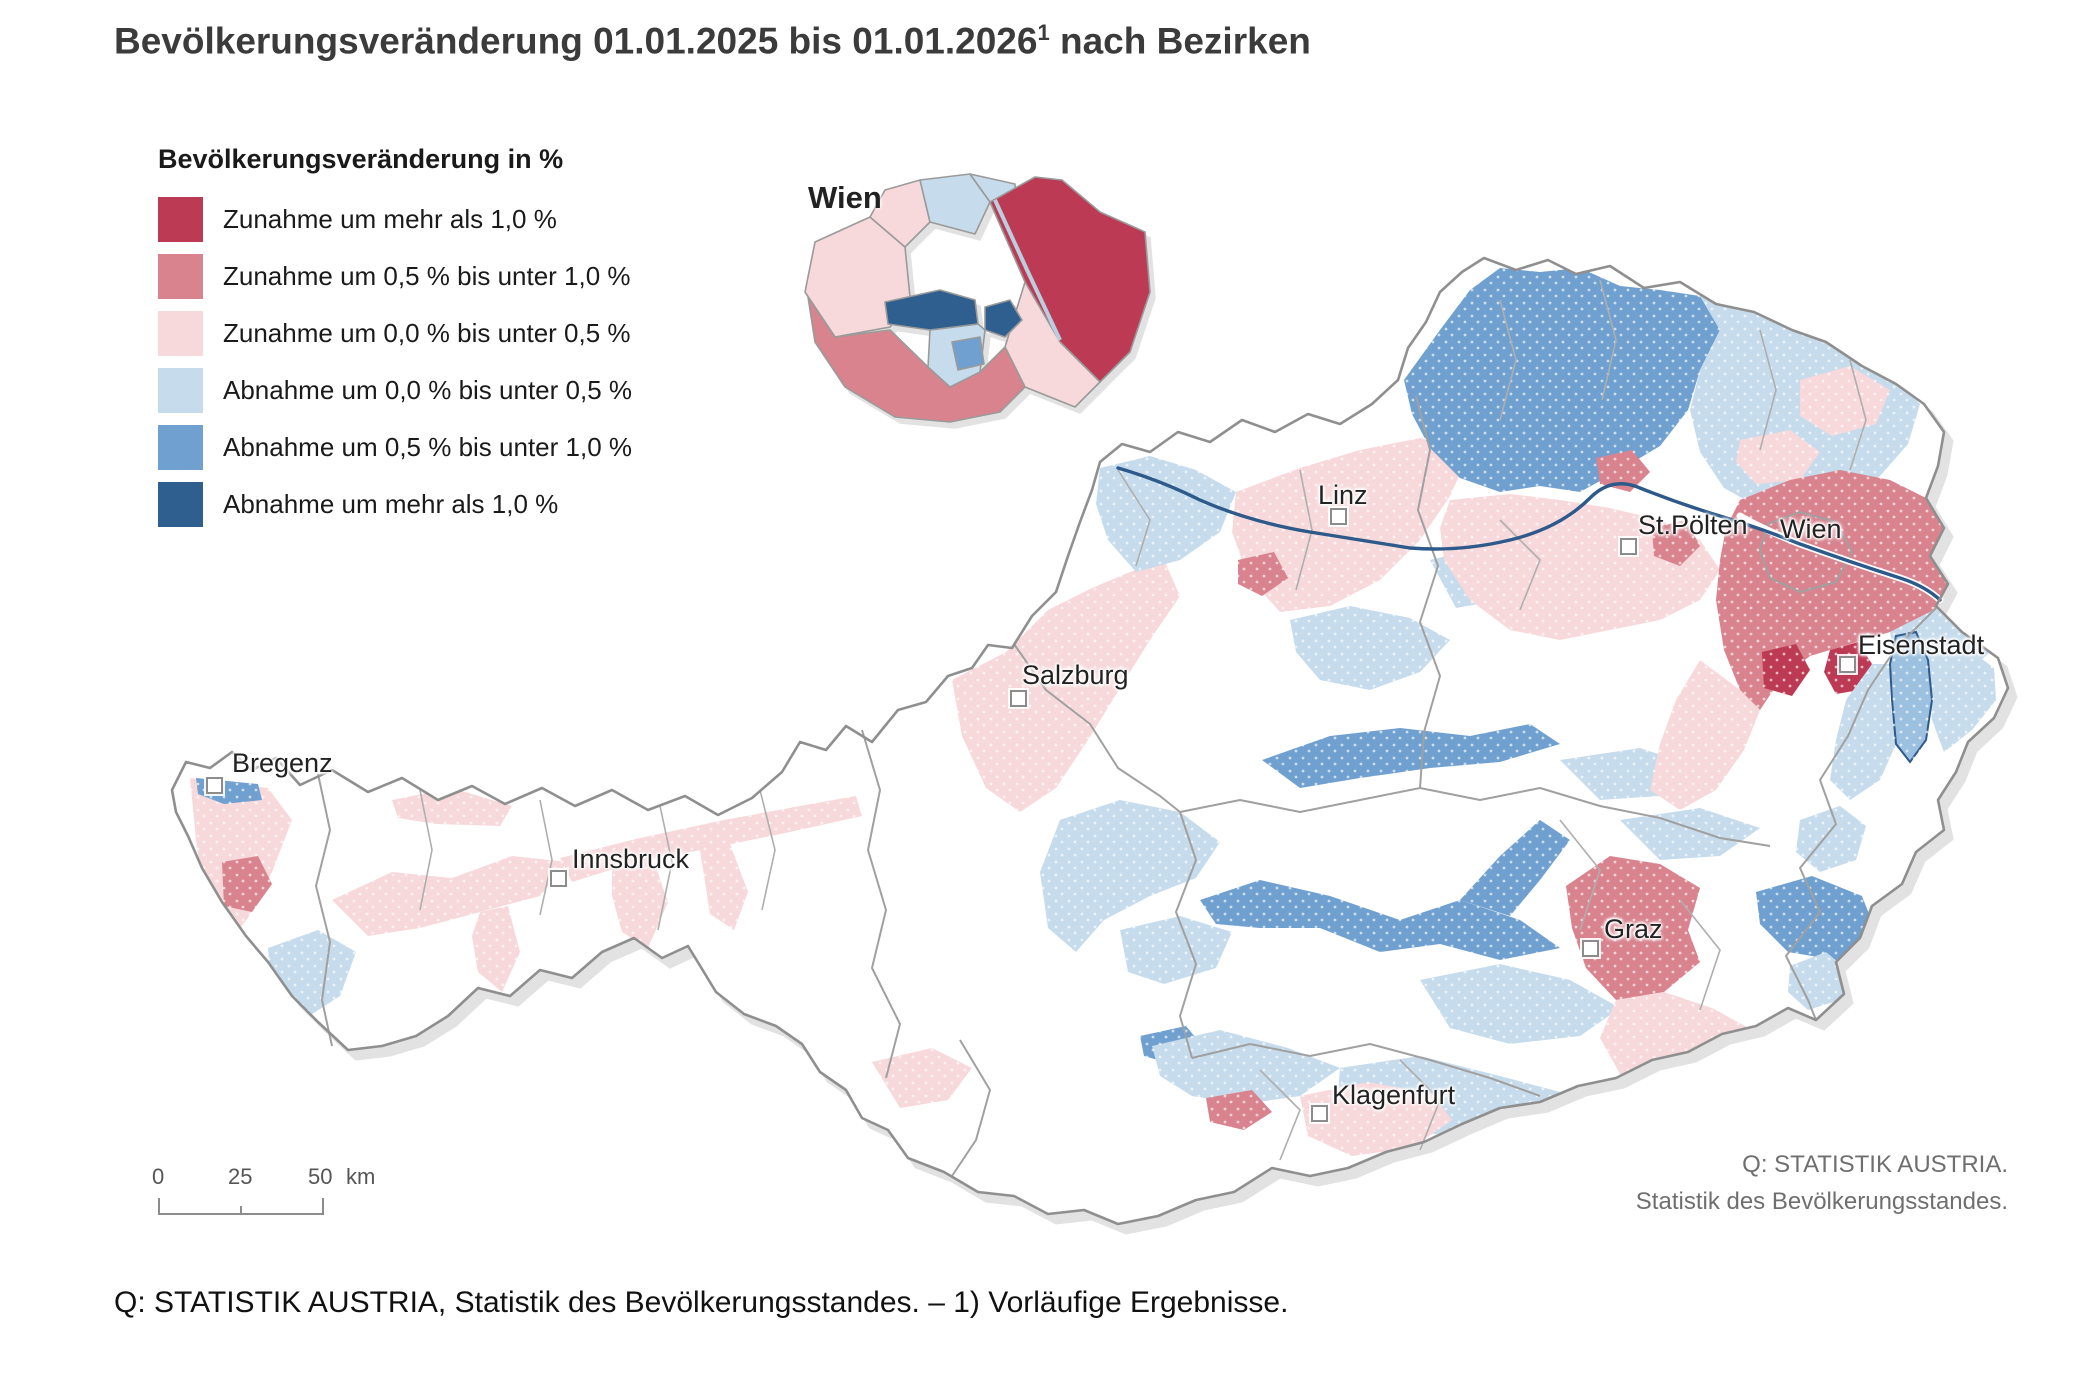 Image resolution: width=2100 pixels, height=1400 pixels. What do you see at coordinates (955, 204) in the screenshot?
I see `inset-district-north1` at bounding box center [955, 204].